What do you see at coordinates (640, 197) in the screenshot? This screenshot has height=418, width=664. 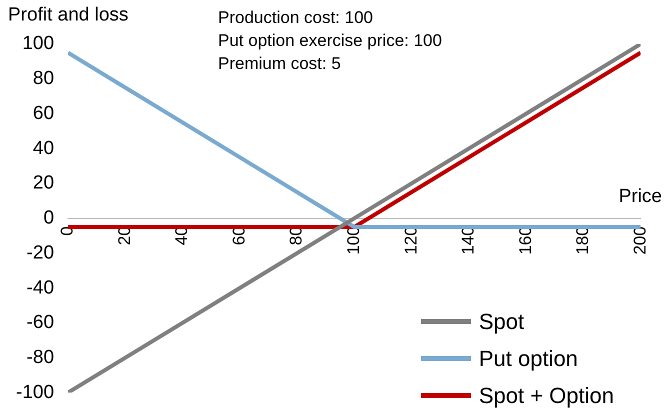 I see `x-axis-title: Price` at bounding box center [640, 197].